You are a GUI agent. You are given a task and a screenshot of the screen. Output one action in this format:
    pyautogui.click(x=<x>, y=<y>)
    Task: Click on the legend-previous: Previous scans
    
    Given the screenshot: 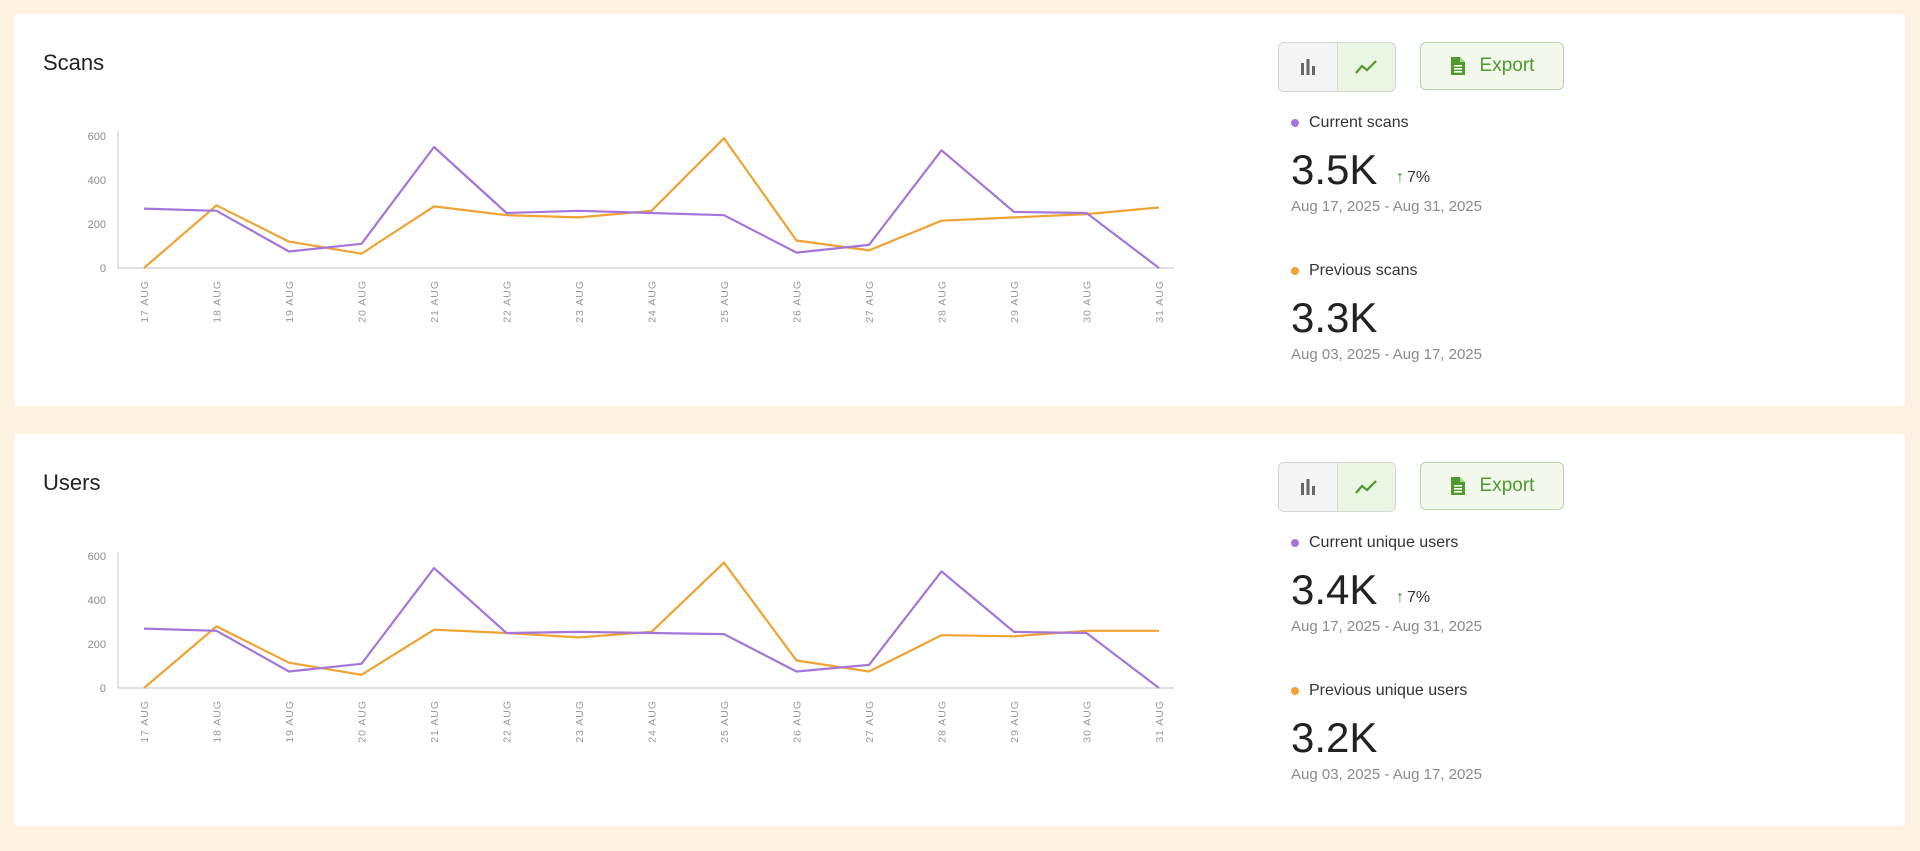 What is the action you would take?
    pyautogui.click(x=1354, y=271)
    